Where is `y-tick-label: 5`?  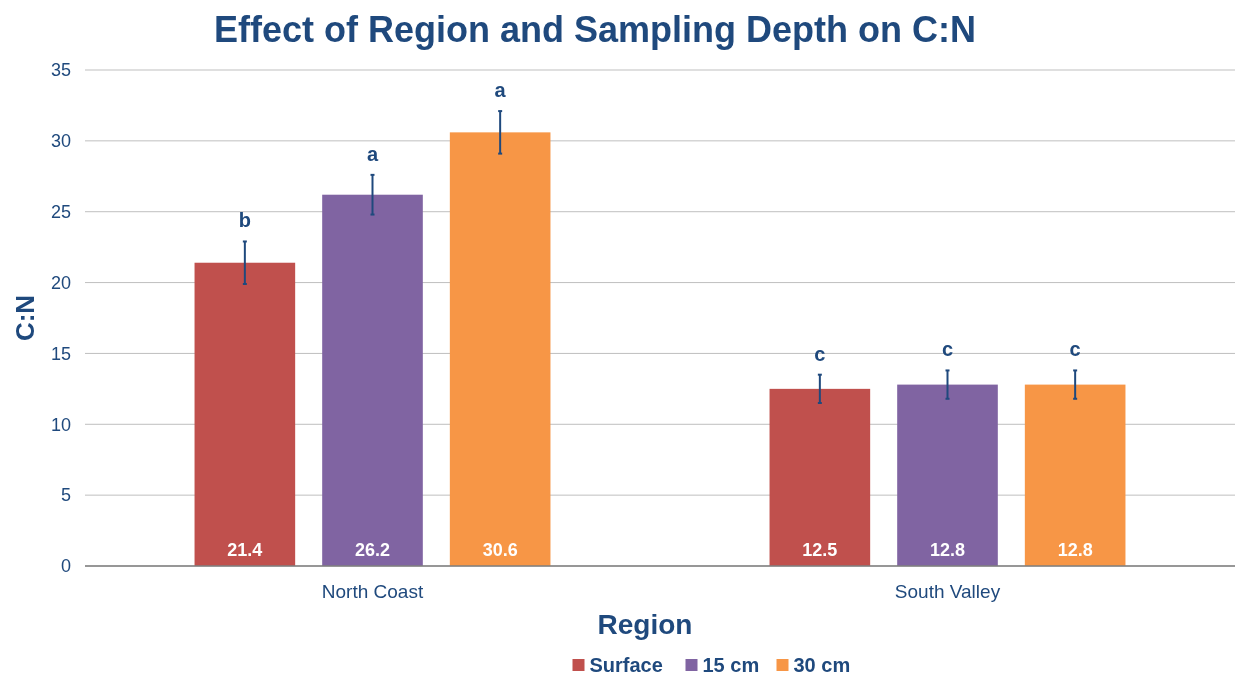
y-tick-label: 5 is located at coordinates (65, 495).